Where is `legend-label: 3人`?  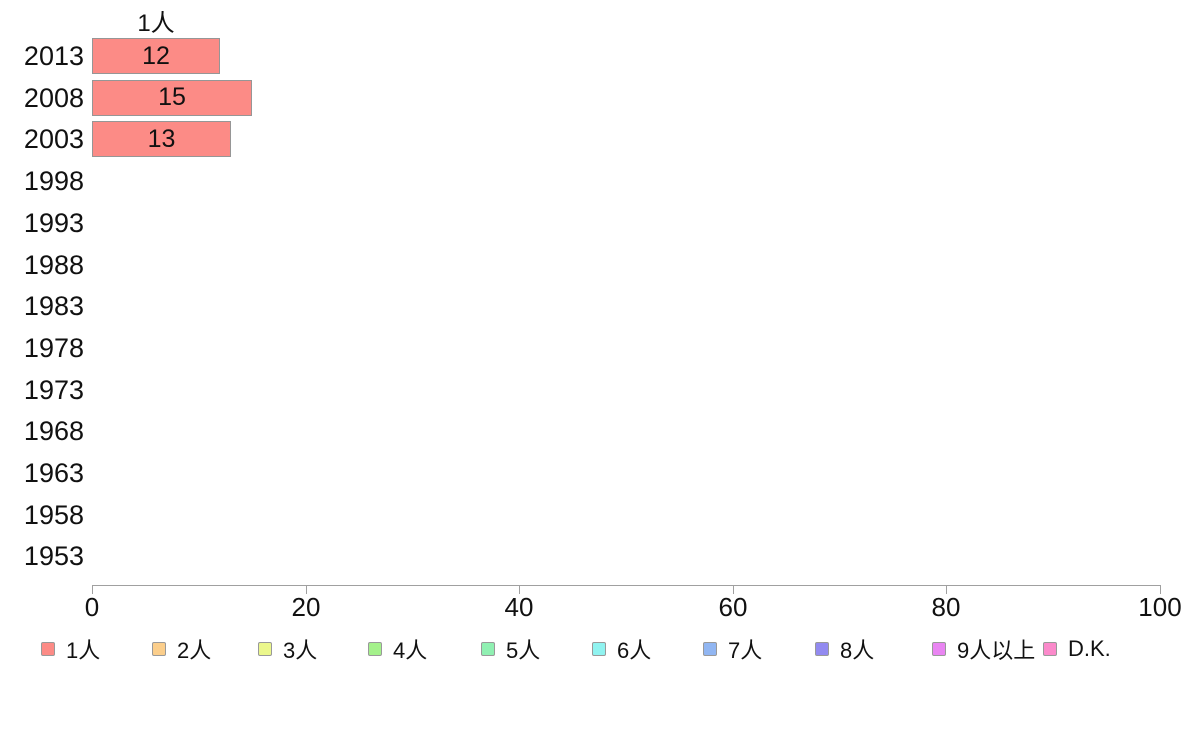 legend-label: 3人 is located at coordinates (300, 650).